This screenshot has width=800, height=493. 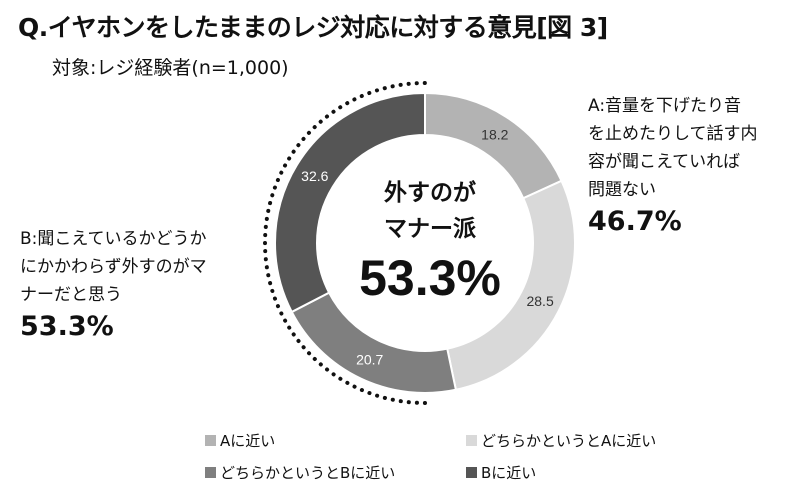 What do you see at coordinates (313, 27) in the screenshot?
I see `chart-title: Q.イヤホンをしたままのレジ対応に対する意見[図 3]` at bounding box center [313, 27].